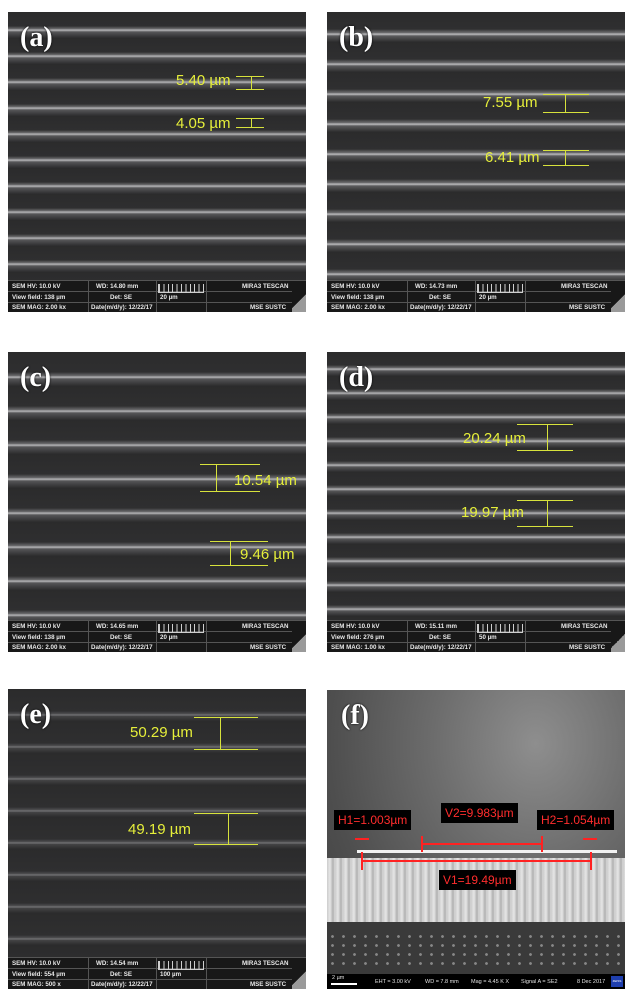 This screenshot has width=627, height=989. Describe the element at coordinates (488, 637) in the screenshot. I see `scale-text: 50 µm` at that location.